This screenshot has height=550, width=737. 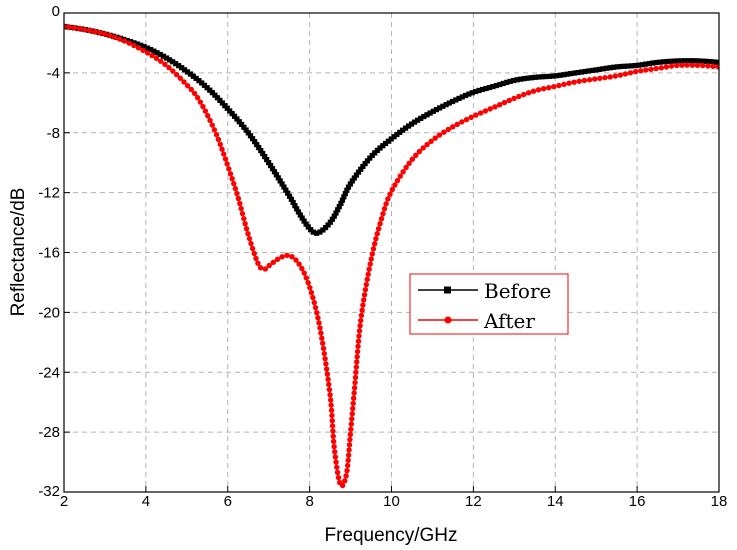 What do you see at coordinates (49, 193) in the screenshot?
I see `y-tick-label: -12` at bounding box center [49, 193].